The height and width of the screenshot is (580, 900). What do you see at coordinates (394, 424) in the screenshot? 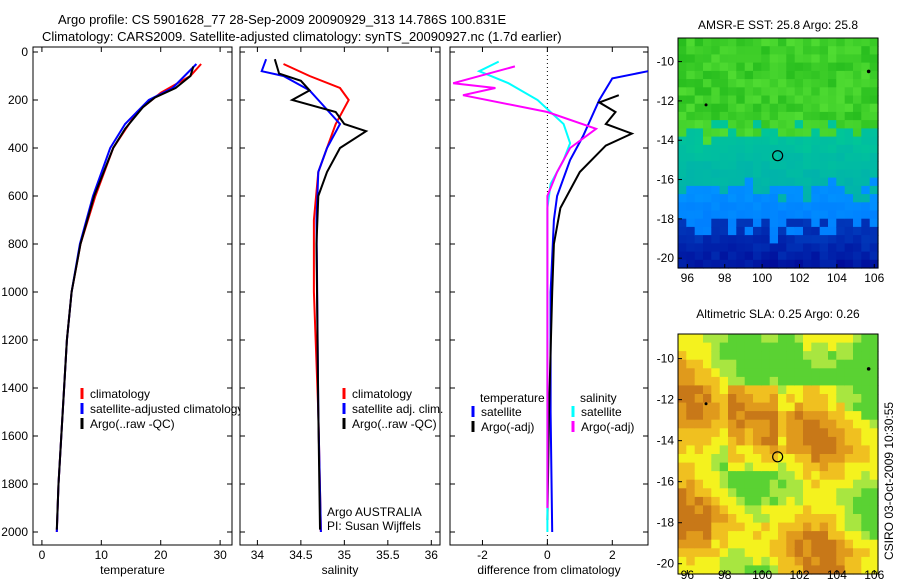
I see `legend-label: Argo(..raw -QC)` at bounding box center [394, 424].